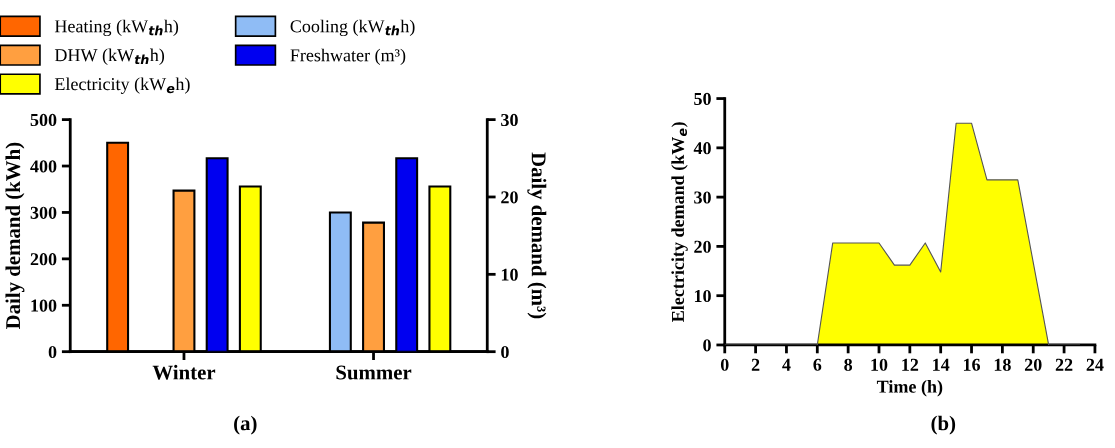 Image resolution: width=1115 pixels, height=448 pixels. Describe the element at coordinates (15, 236) in the screenshot. I see `y-axis-title: Daily demand (kWh)` at that location.